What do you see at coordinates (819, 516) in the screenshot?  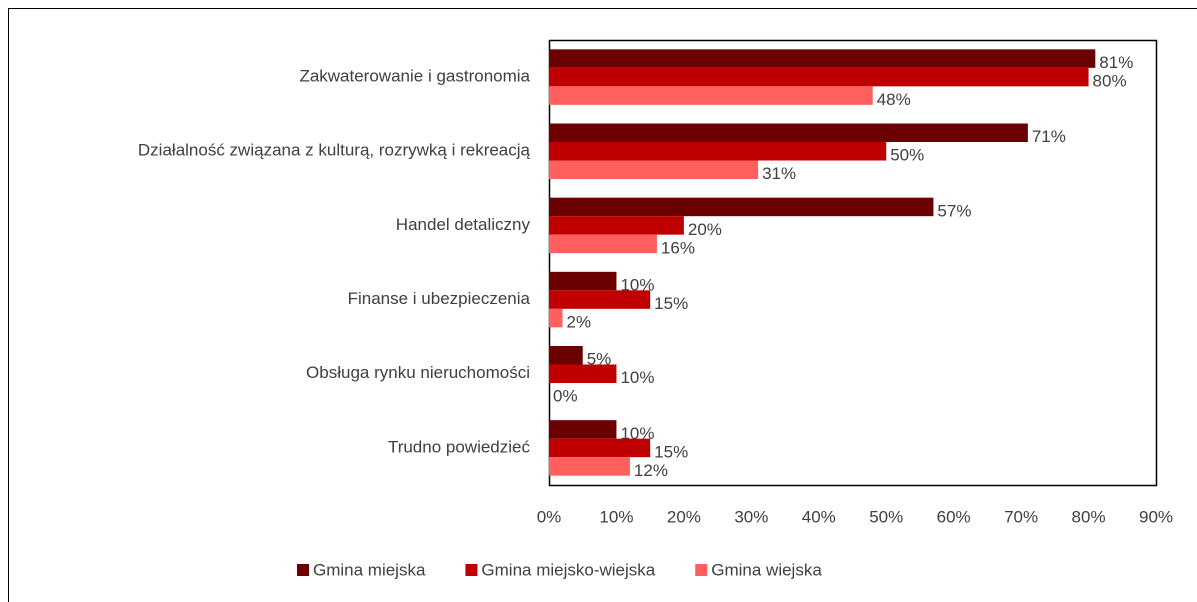 I see `x-tick-label: 40%` at bounding box center [819, 516].